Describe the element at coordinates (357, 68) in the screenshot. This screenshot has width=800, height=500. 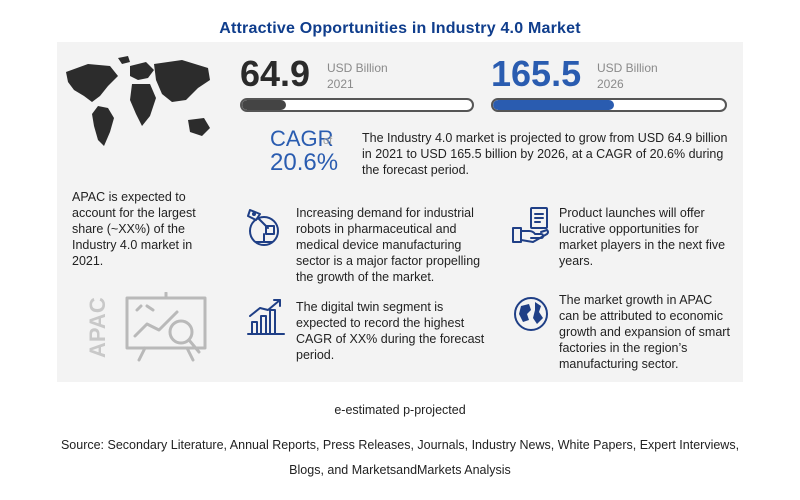
I see `unit-label-2021: USD Billion` at that location.